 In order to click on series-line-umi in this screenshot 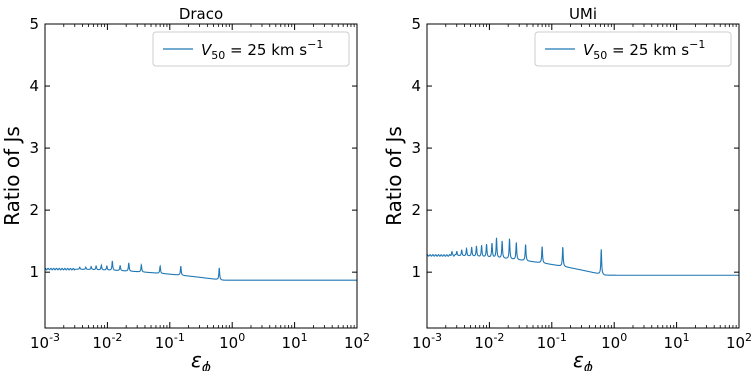, I will do `click(582, 256)`.